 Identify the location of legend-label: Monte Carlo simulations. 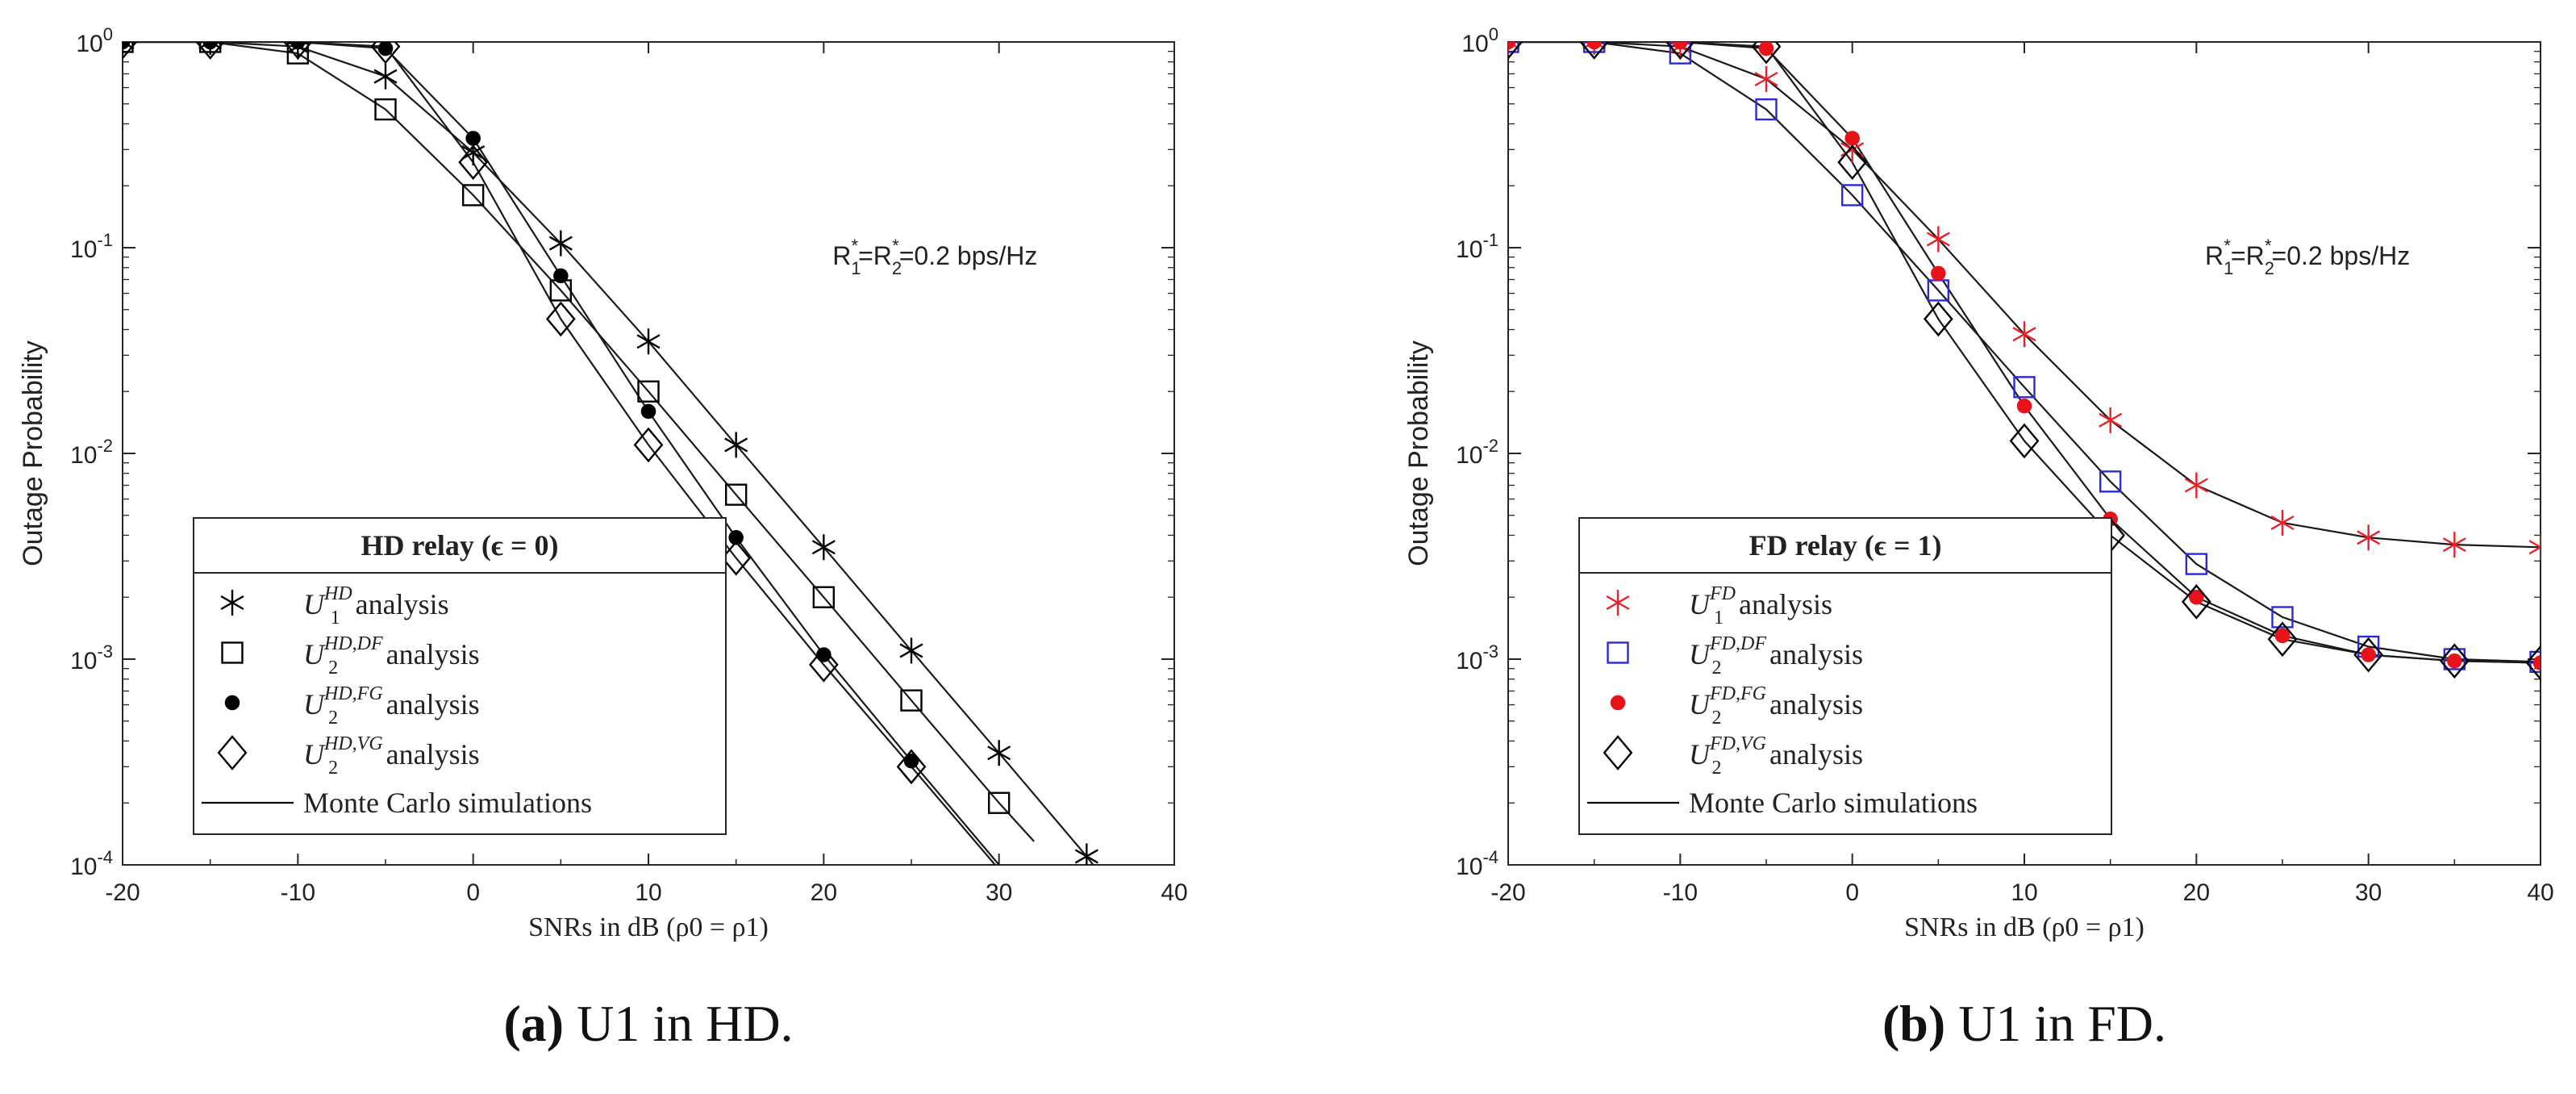
(1833, 803).